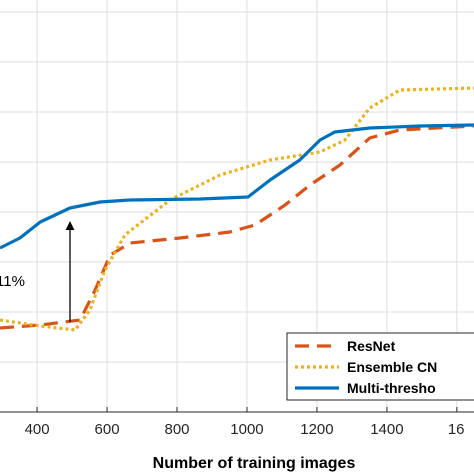  I want to click on x-tick-label: 600, so click(107, 429).